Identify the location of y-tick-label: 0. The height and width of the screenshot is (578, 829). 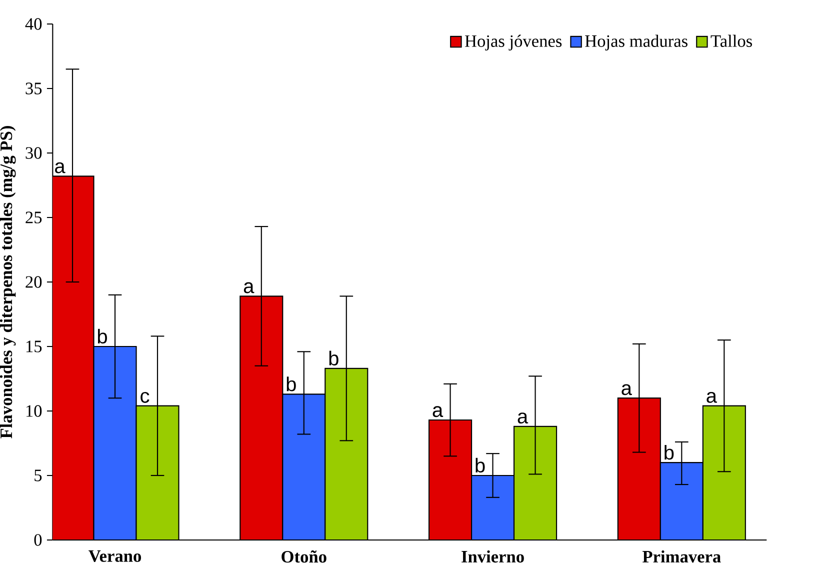
(38, 540).